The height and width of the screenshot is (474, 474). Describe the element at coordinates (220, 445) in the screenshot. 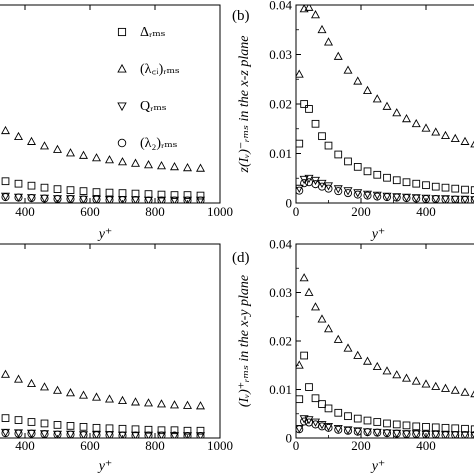

I see `x-tick-label: 1000` at that location.